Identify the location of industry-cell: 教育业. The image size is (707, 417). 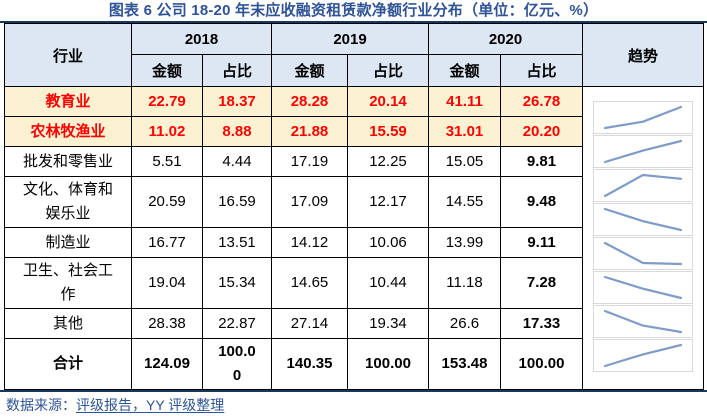
(68, 101).